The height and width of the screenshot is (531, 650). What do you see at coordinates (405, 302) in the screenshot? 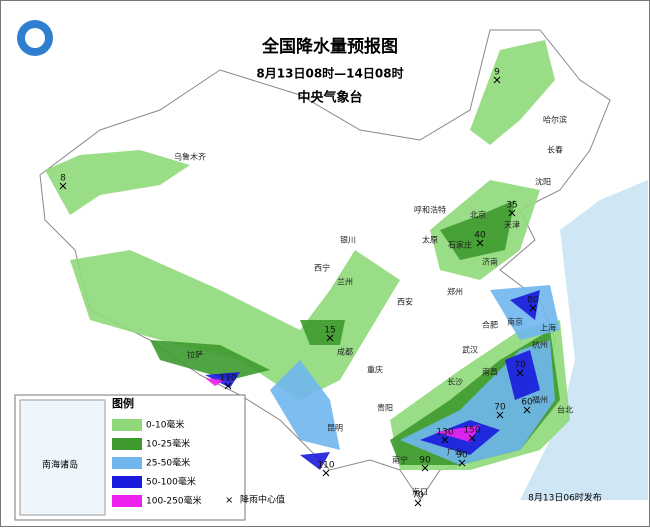
I see `city-label: 西安` at bounding box center [405, 302].